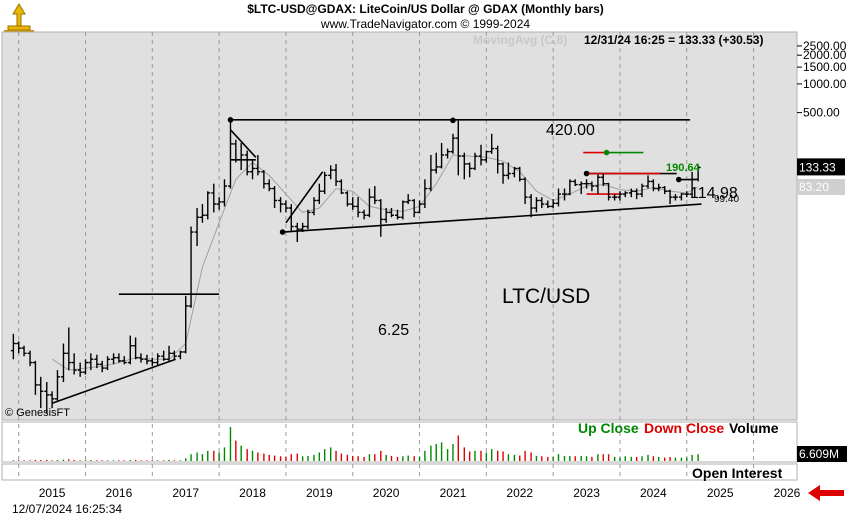  What do you see at coordinates (787, 493) in the screenshot?
I see `x-tick-label: 2026` at bounding box center [787, 493].